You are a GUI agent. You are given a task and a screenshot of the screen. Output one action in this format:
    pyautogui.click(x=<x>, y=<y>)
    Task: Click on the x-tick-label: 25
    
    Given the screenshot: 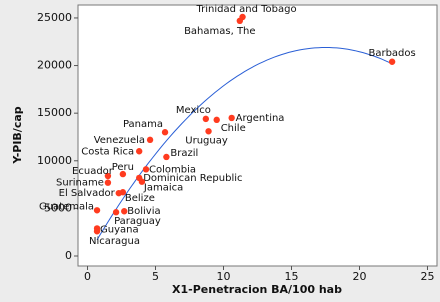 What is the action you would take?
    pyautogui.click(x=427, y=276)
    